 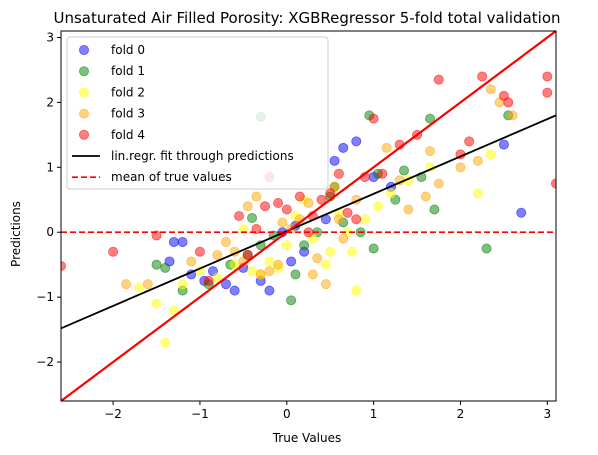 I want to click on y-tick-label: −2, so click(x=45, y=362).